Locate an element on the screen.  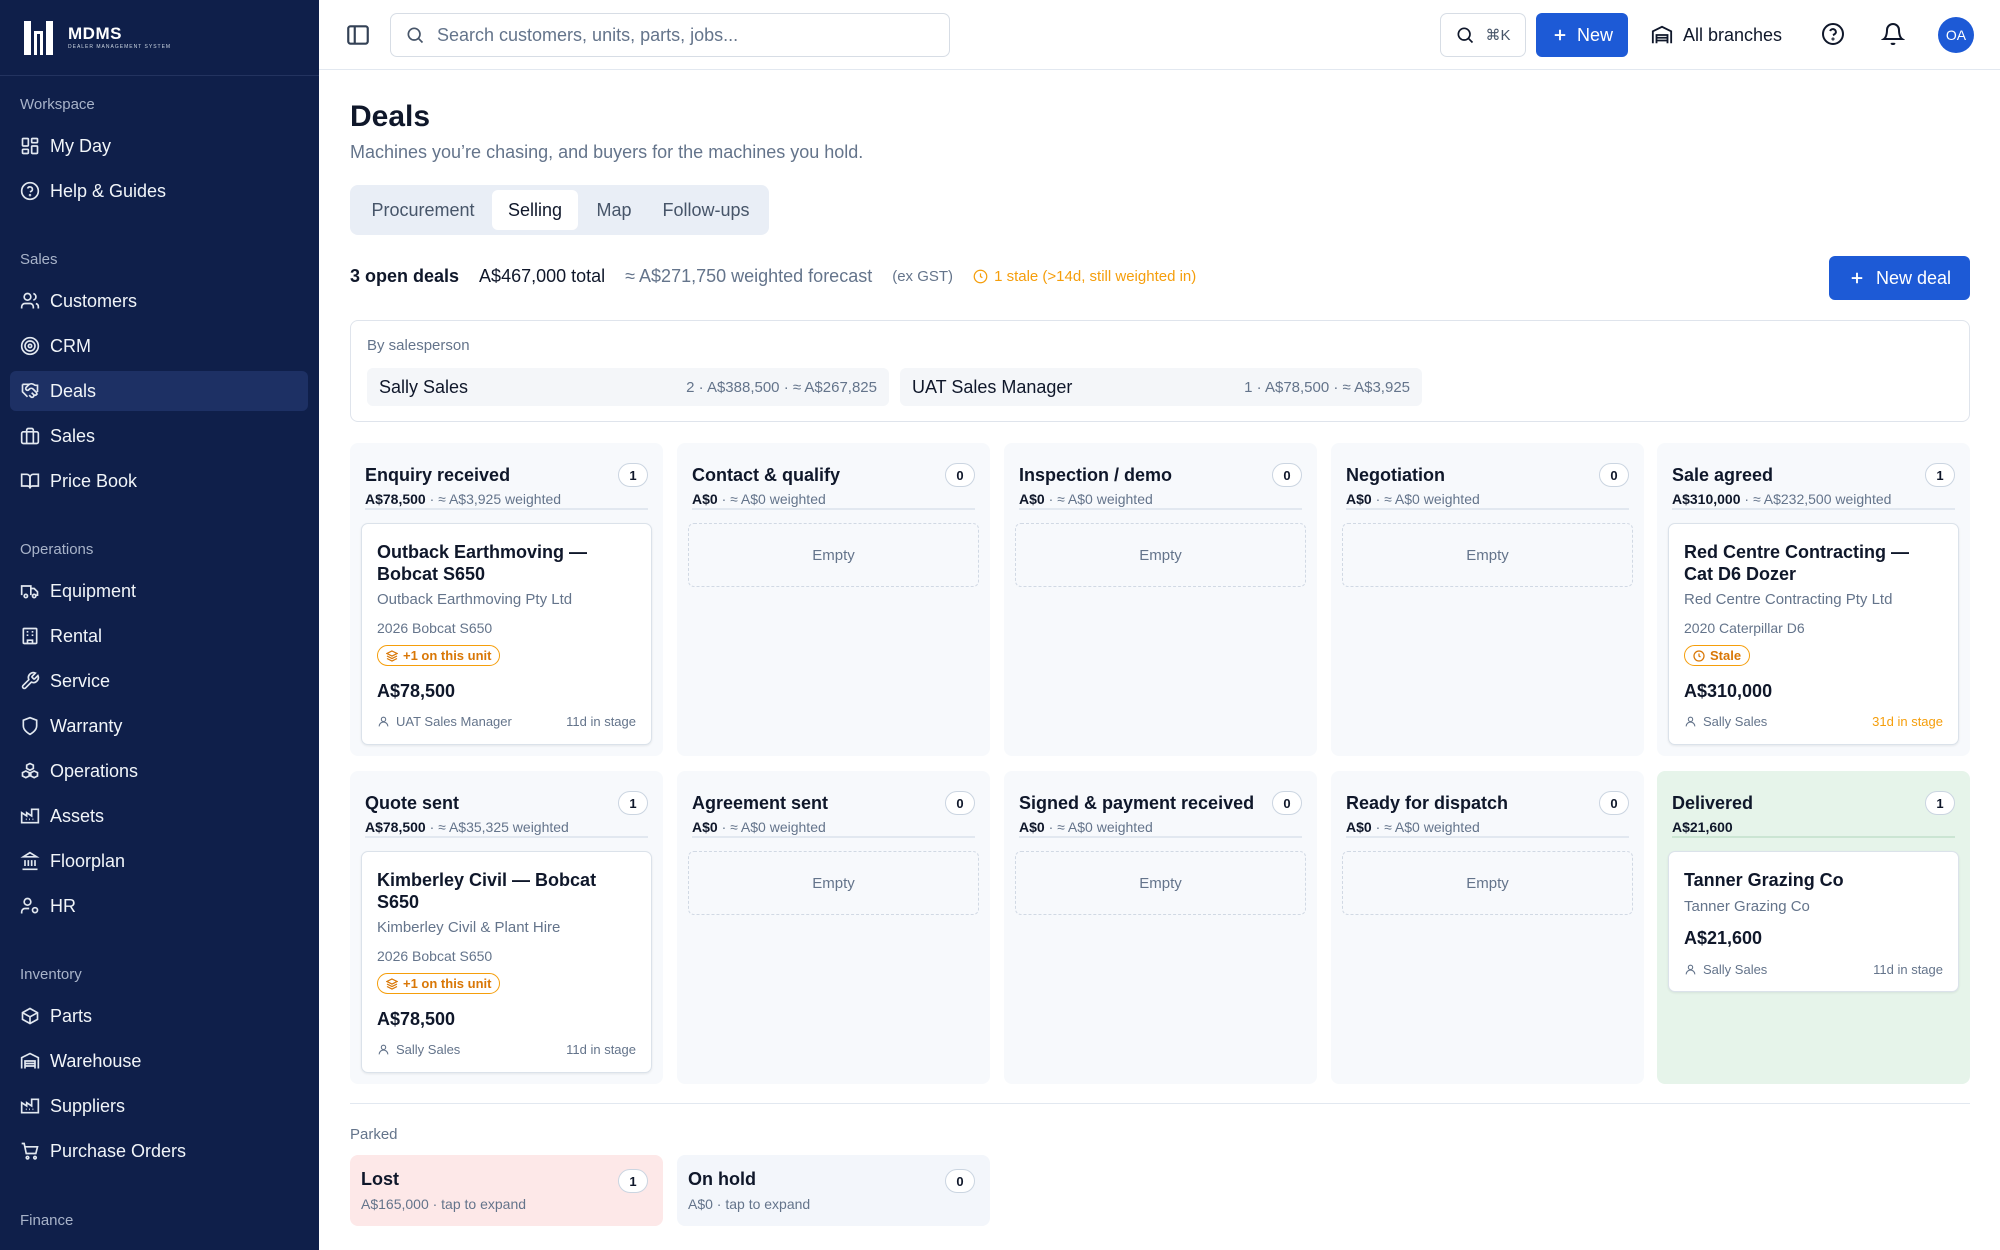
tab-procurement: Procurement is located at coordinates (423, 209).